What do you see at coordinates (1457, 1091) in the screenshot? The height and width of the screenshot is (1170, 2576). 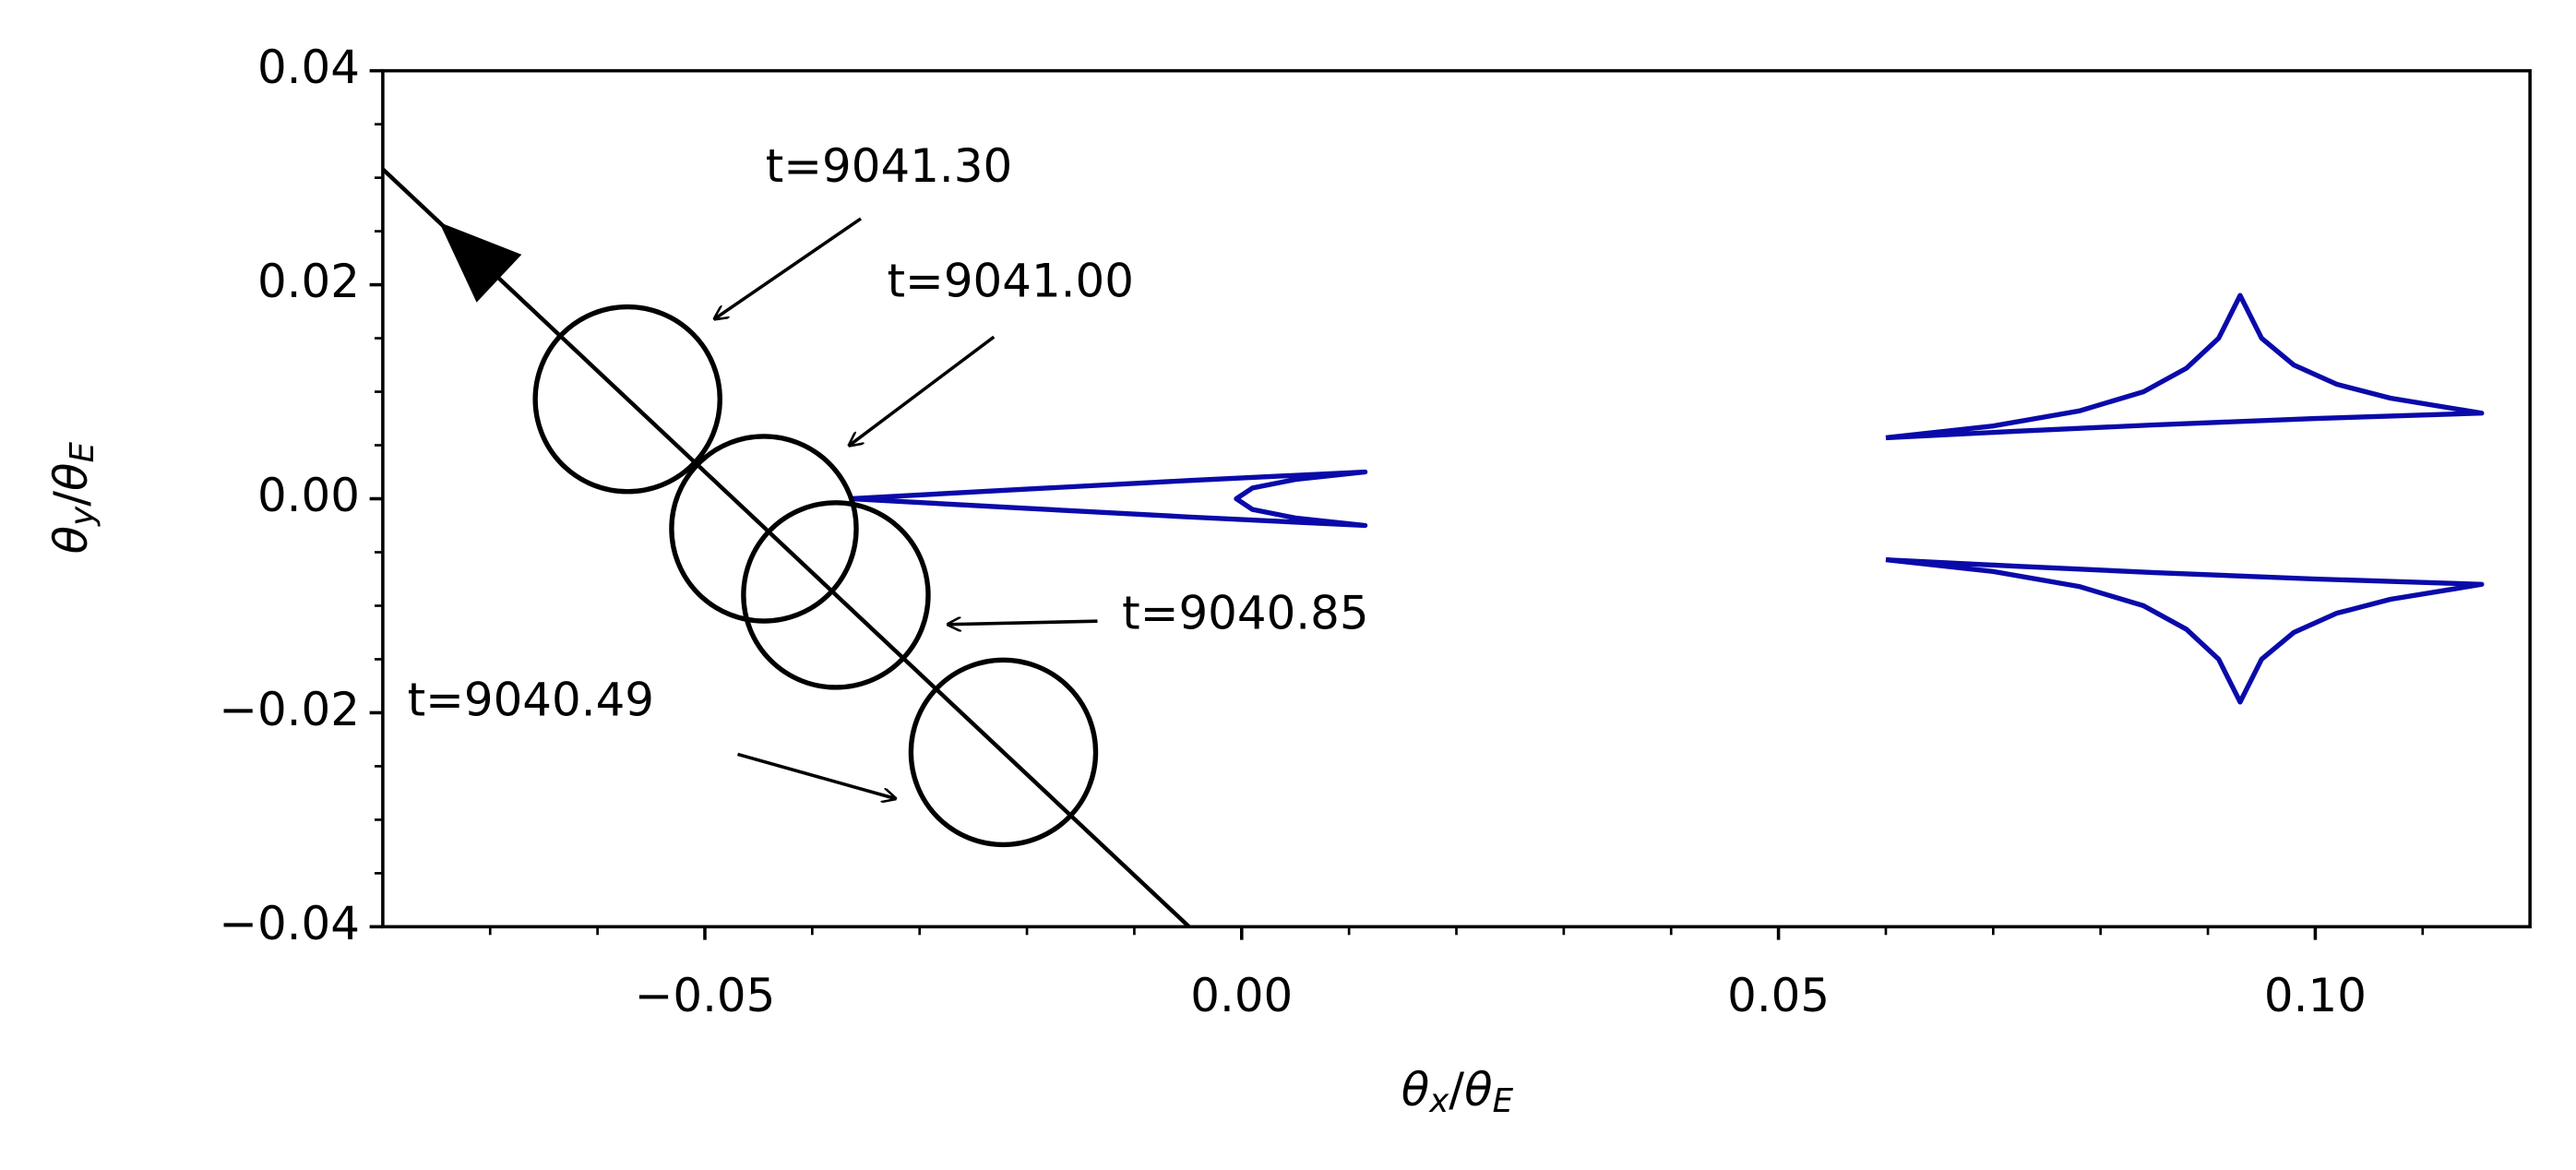 I see `x-axis-label: θx/θE` at bounding box center [1457, 1091].